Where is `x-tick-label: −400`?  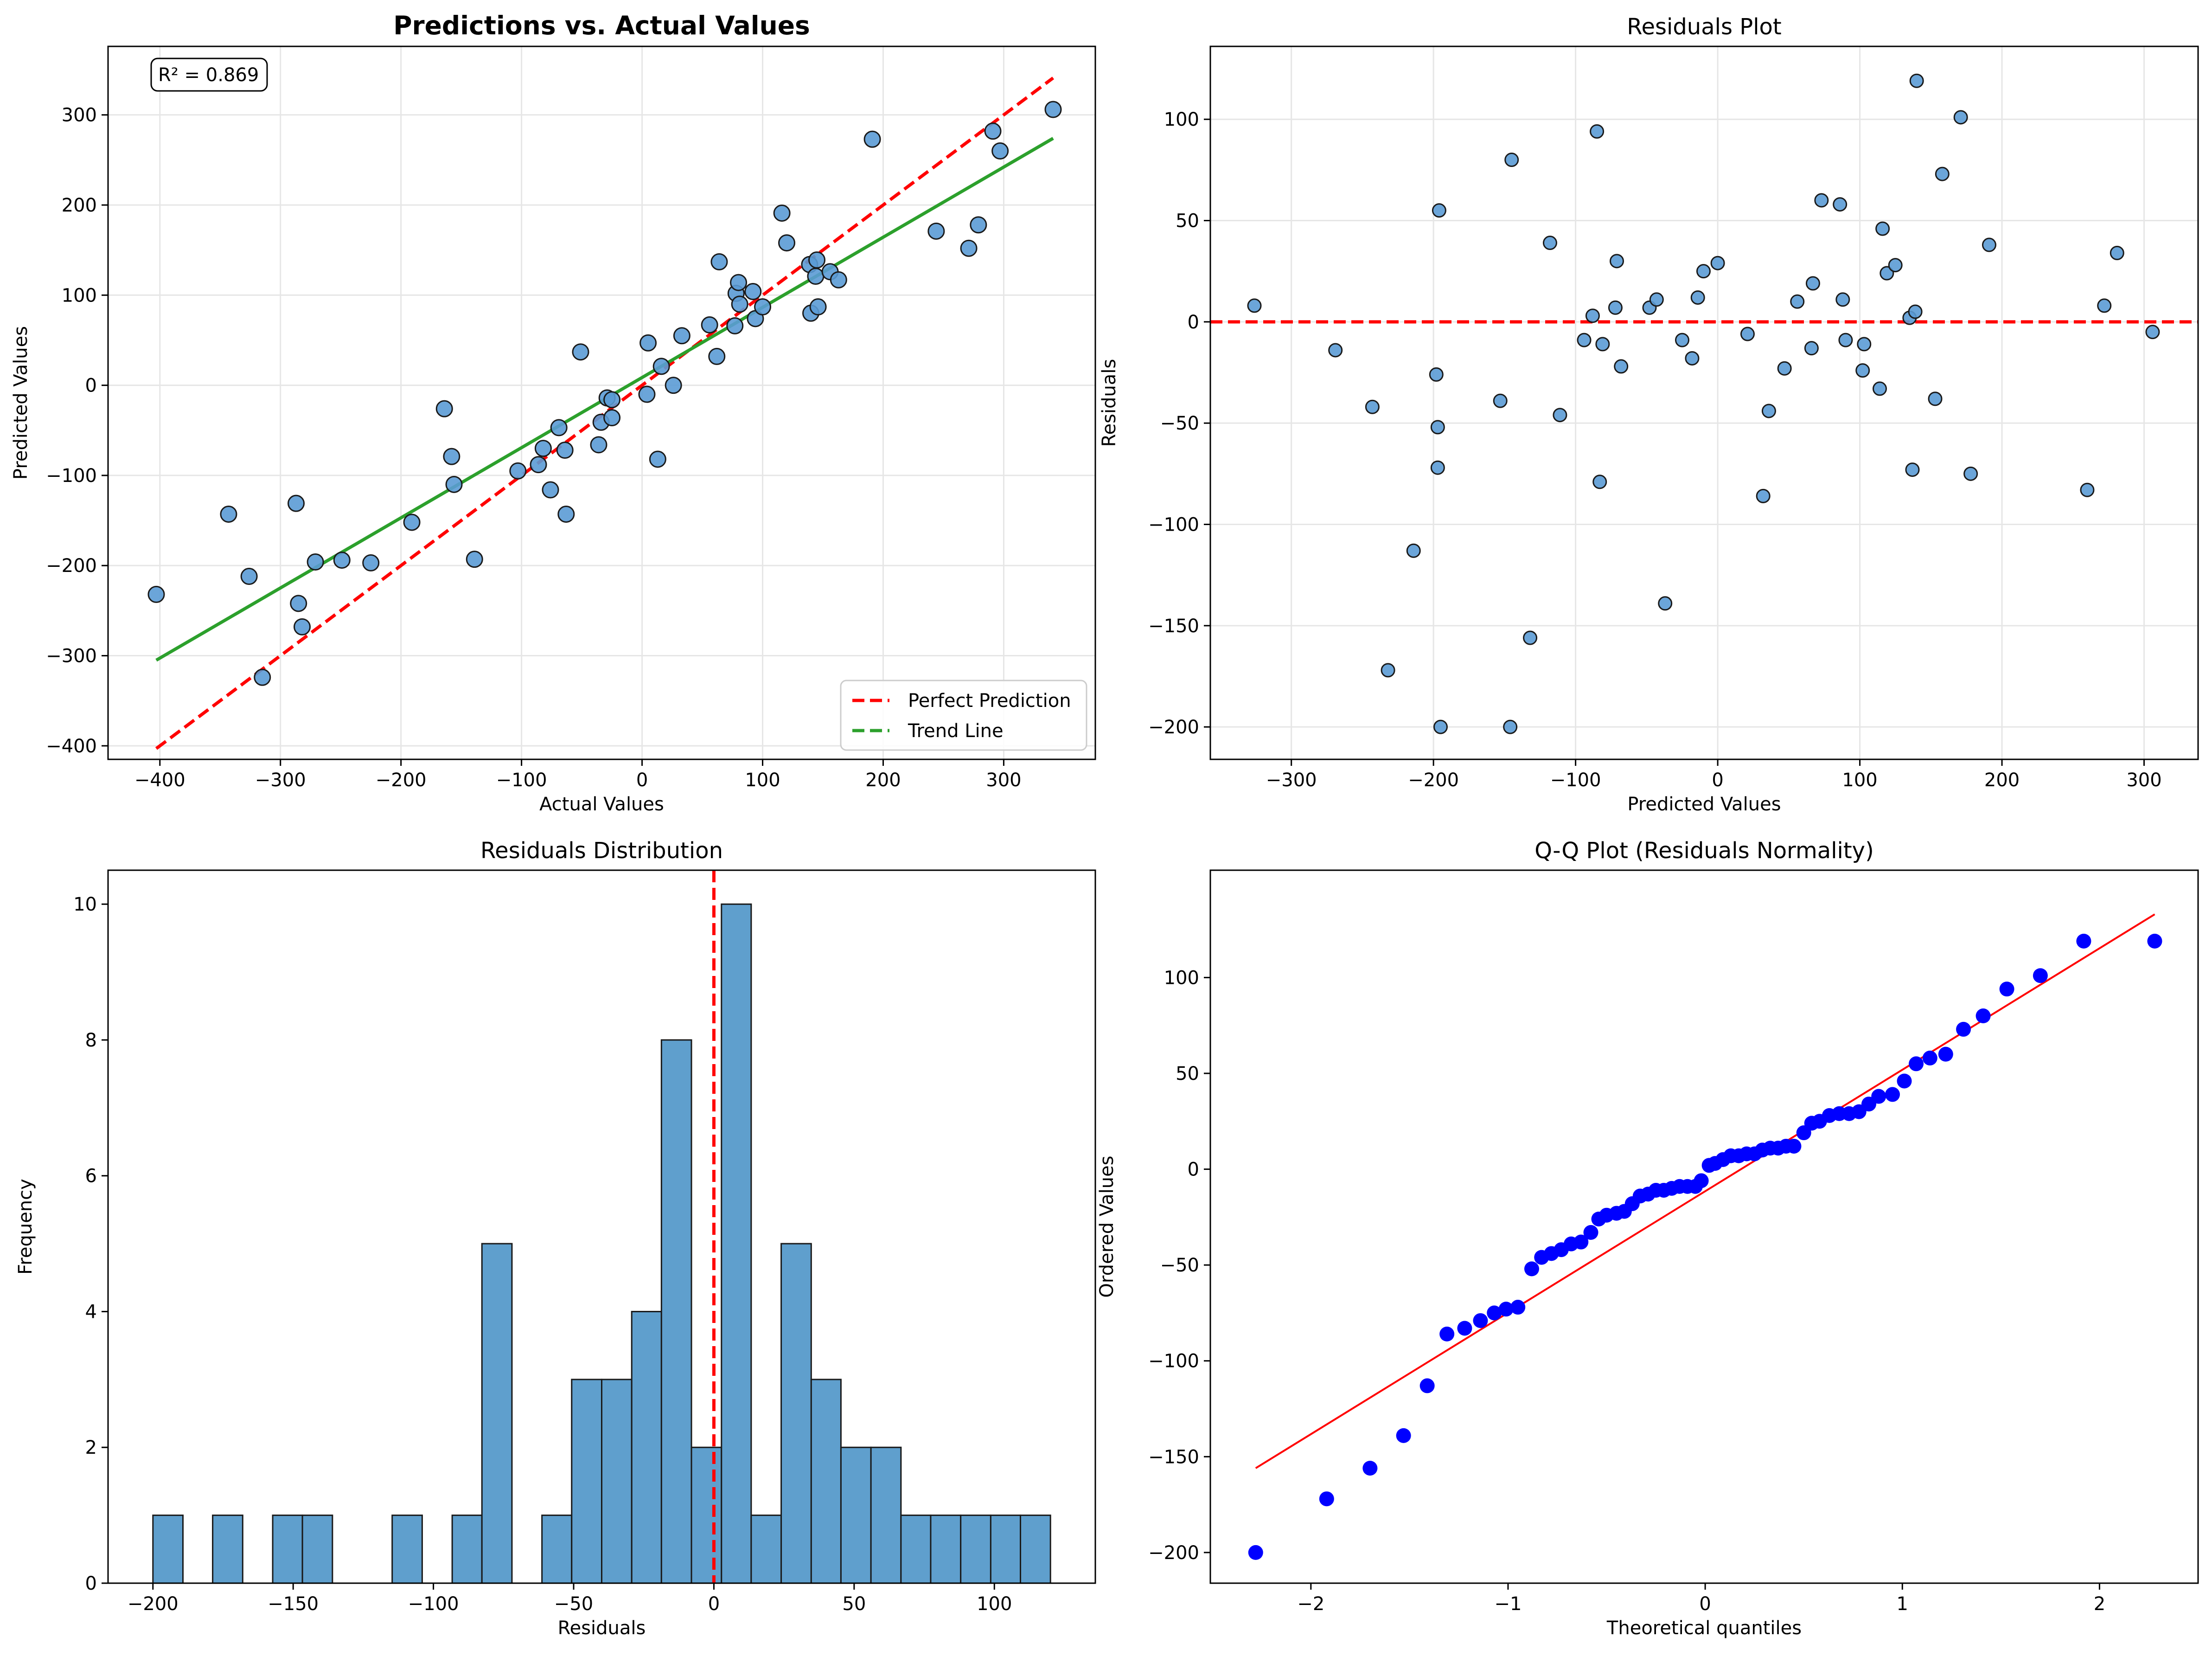
x-tick-label: −400 is located at coordinates (159, 781).